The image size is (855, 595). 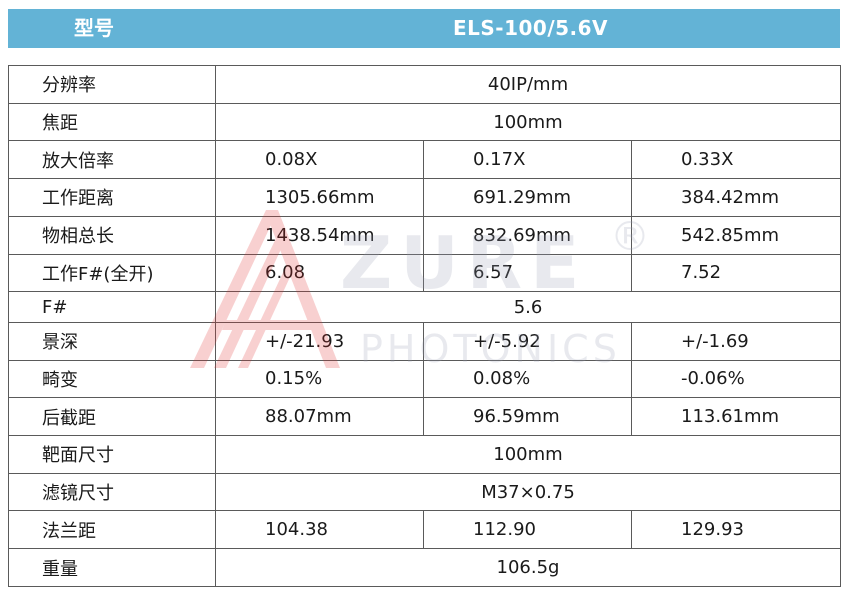 What do you see at coordinates (319, 530) in the screenshot?
I see `spec-value: 104.38` at bounding box center [319, 530].